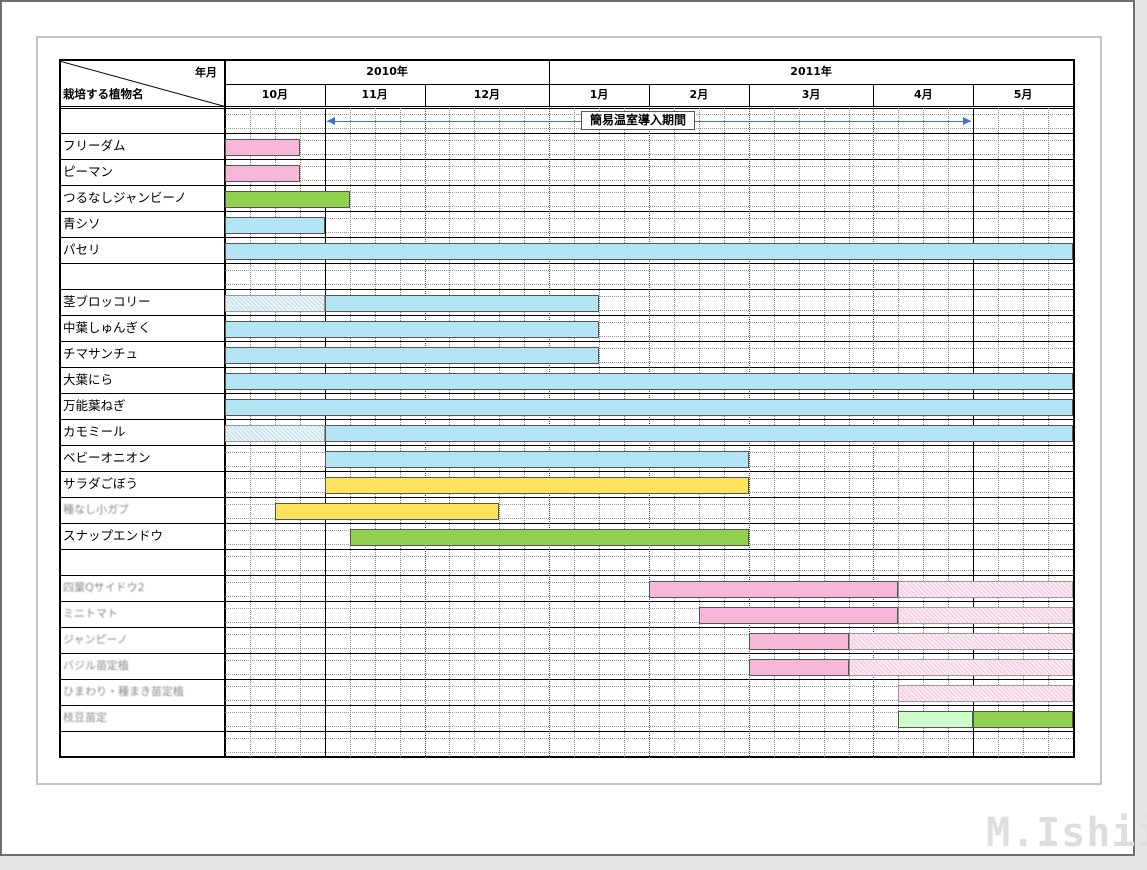 The height and width of the screenshot is (870, 1147). I want to click on author-watermark: M.Ishii, so click(1066, 833).